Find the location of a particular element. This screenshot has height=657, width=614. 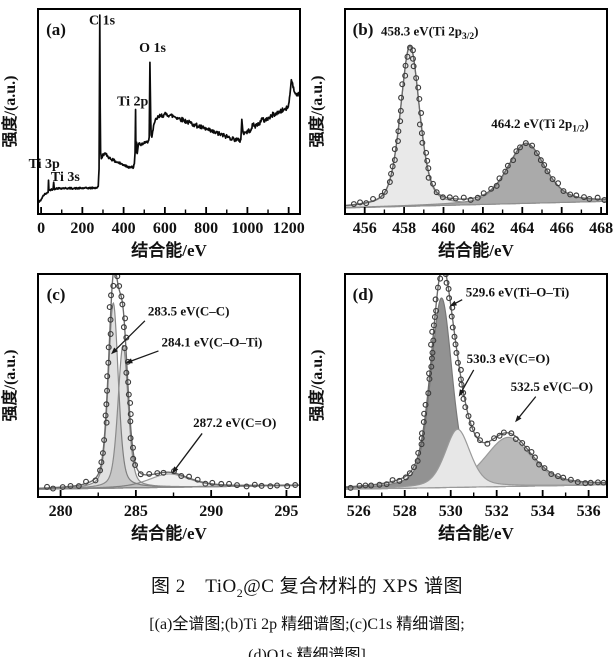

x-tick-label: 1200 is located at coordinates (289, 228).